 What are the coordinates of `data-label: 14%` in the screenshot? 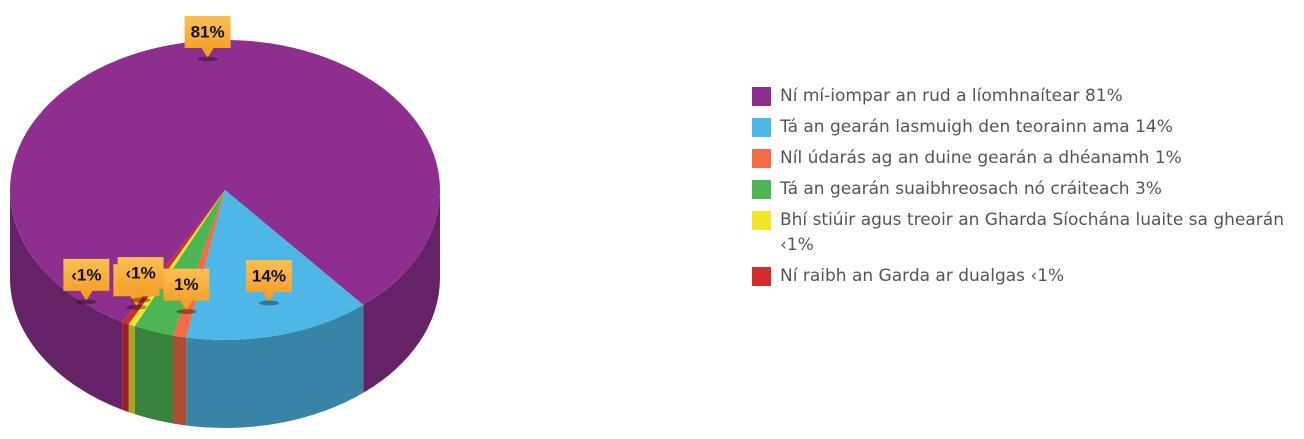 It's located at (269, 276).